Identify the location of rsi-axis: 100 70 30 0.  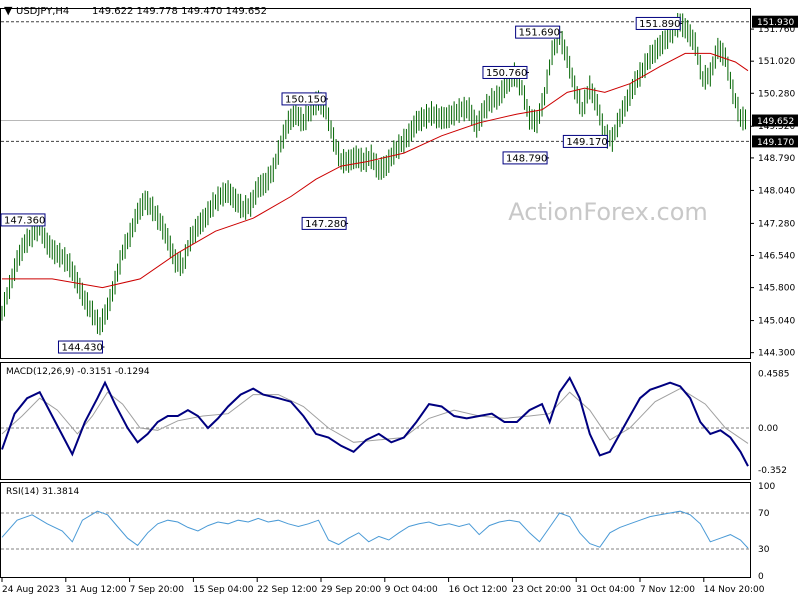
(766, 532).